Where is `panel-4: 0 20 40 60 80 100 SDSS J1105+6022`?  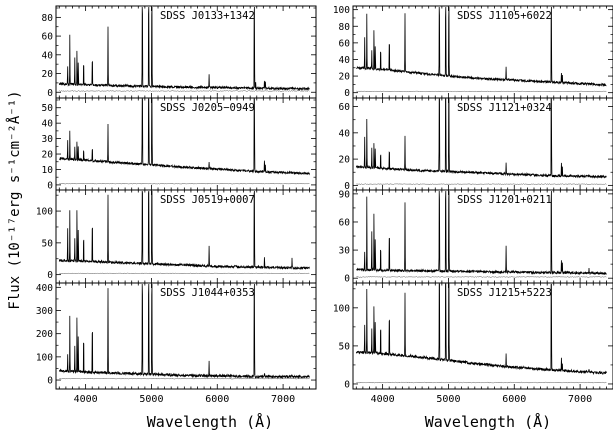
panel-4: 0 20 40 60 80 100 SDSS J1105+6022 is located at coordinates (473, 52).